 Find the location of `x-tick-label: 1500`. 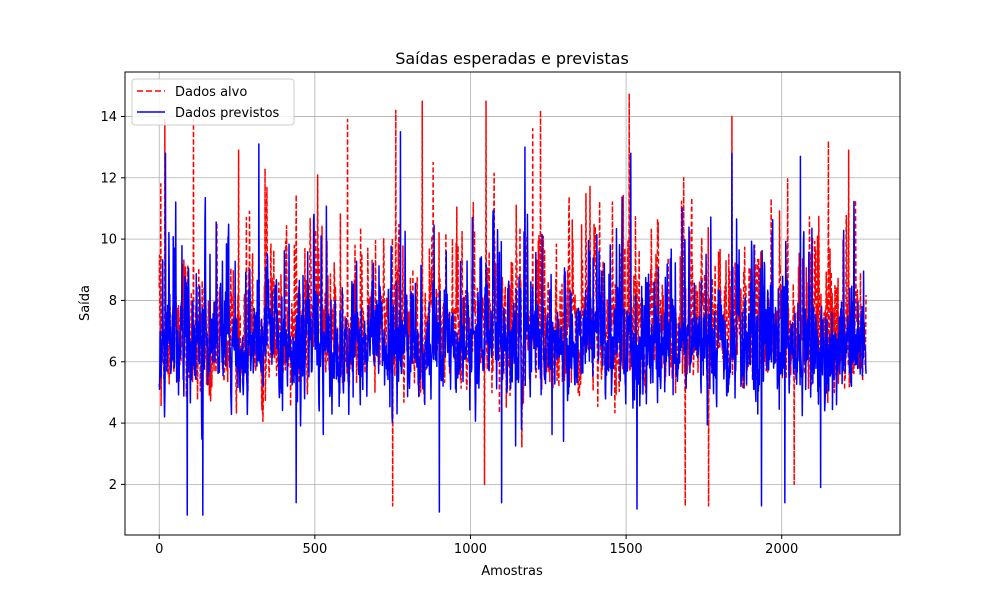

x-tick-label: 1500 is located at coordinates (626, 549).